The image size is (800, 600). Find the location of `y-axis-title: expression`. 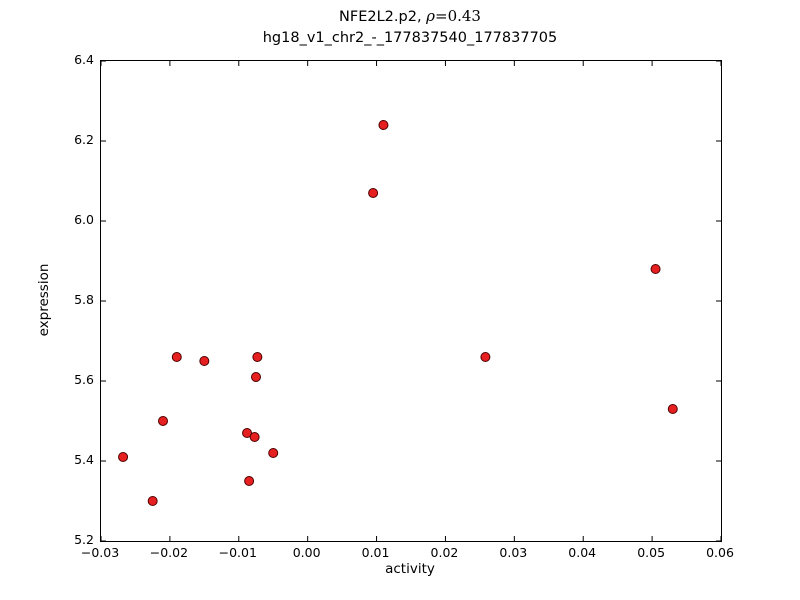

y-axis-title: expression is located at coordinates (44, 300).